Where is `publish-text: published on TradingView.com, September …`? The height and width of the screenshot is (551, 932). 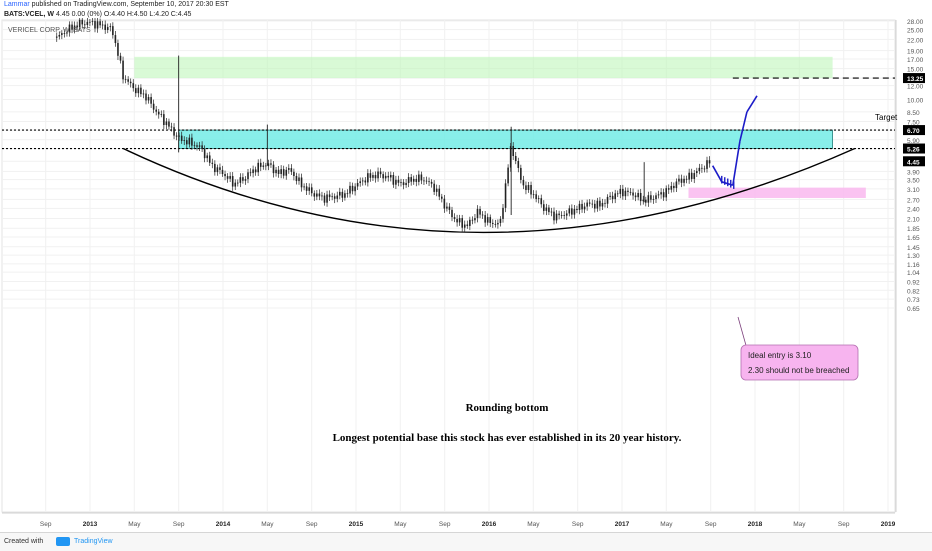
publish-text: published on TradingView.com, September … is located at coordinates (130, 4).